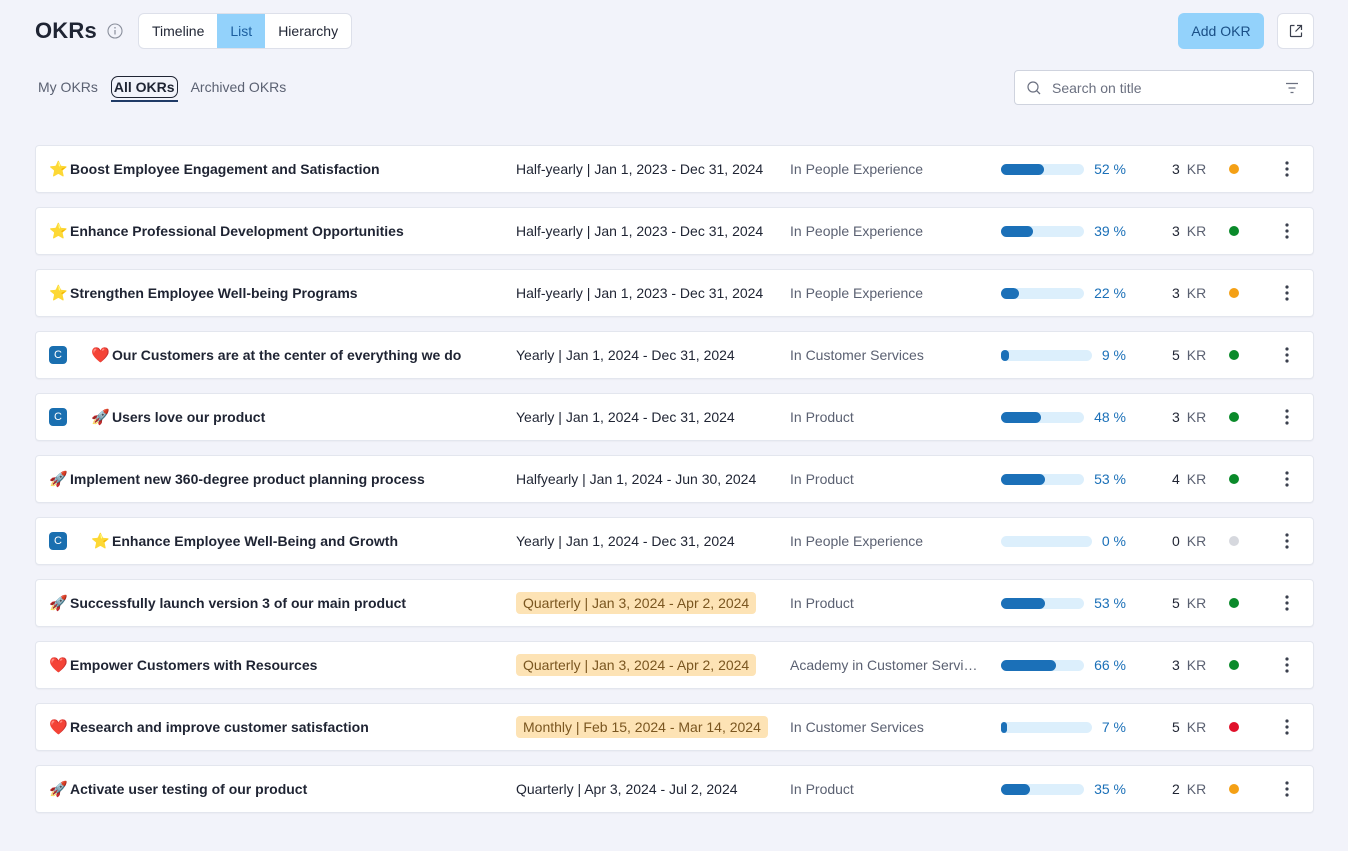  I want to click on search-box, so click(1164, 87).